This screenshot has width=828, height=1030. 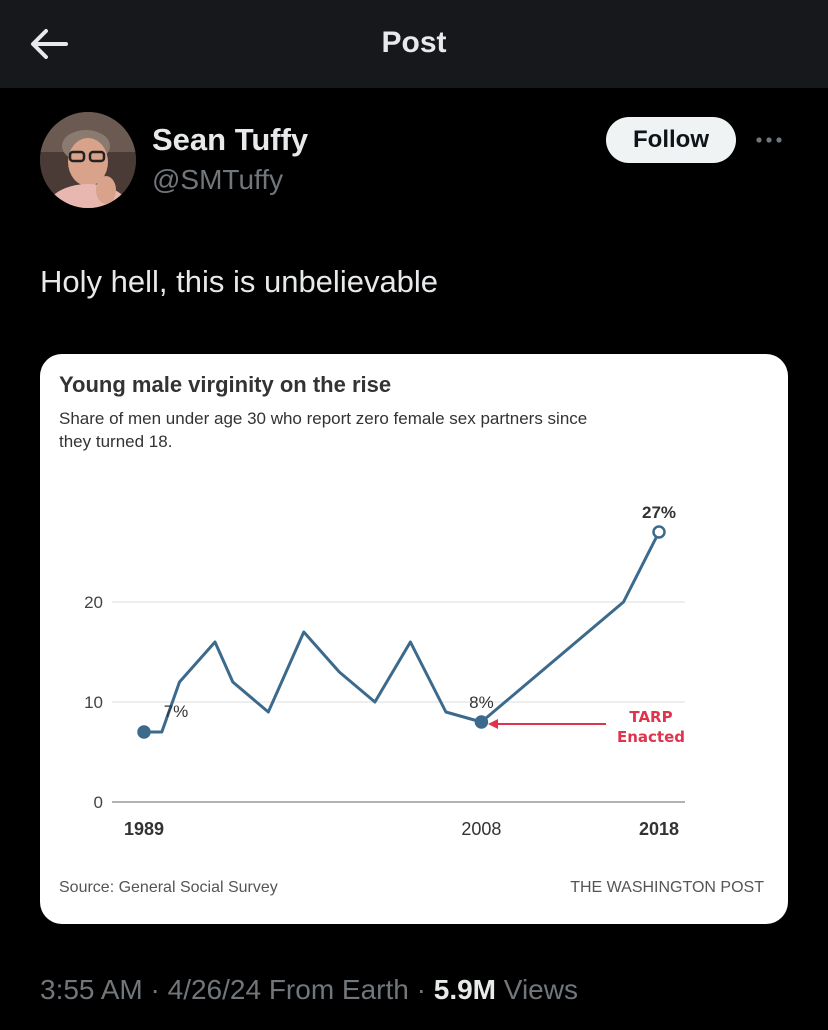 I want to click on x-tick-label: 2008, so click(x=481, y=829).